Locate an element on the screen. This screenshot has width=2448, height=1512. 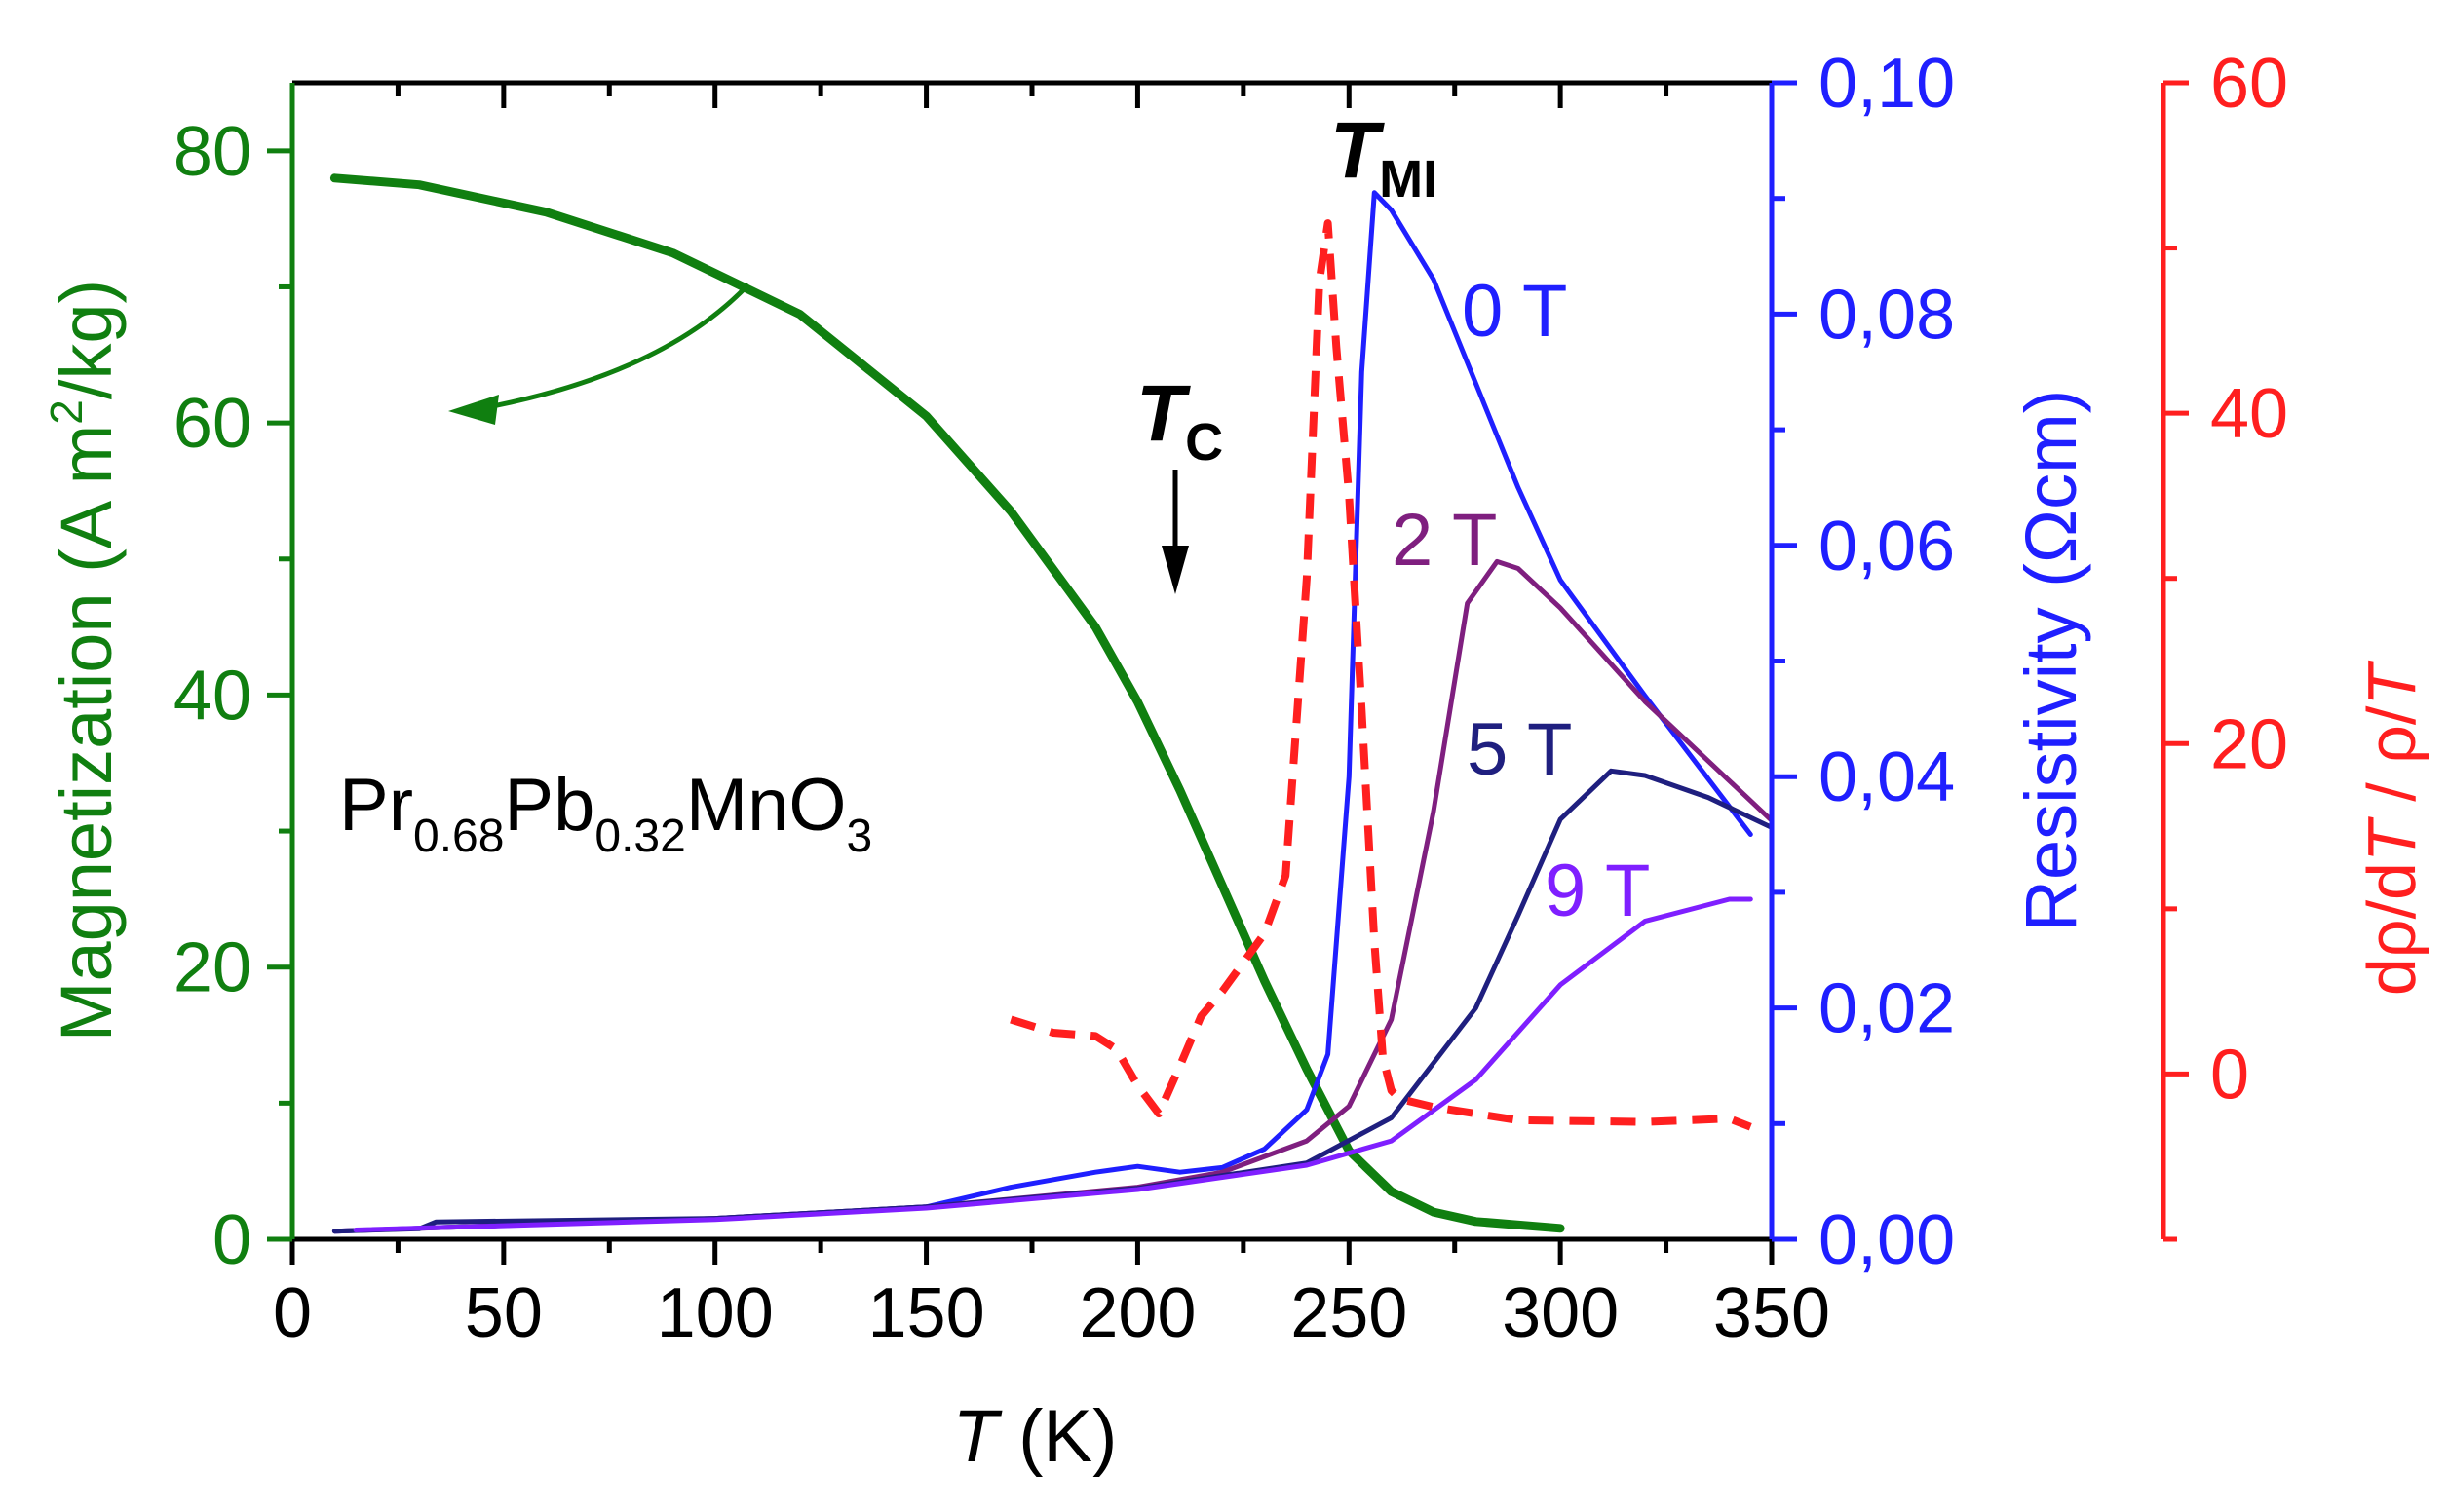
magnetization-tick-label: 20 is located at coordinates (212, 968).